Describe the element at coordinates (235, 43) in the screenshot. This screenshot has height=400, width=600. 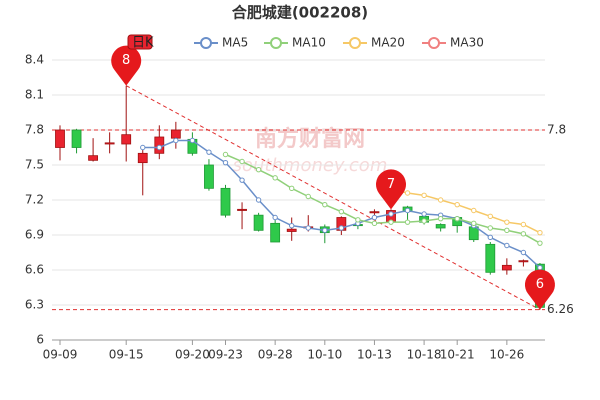
I see `legend-label: MA5` at that location.